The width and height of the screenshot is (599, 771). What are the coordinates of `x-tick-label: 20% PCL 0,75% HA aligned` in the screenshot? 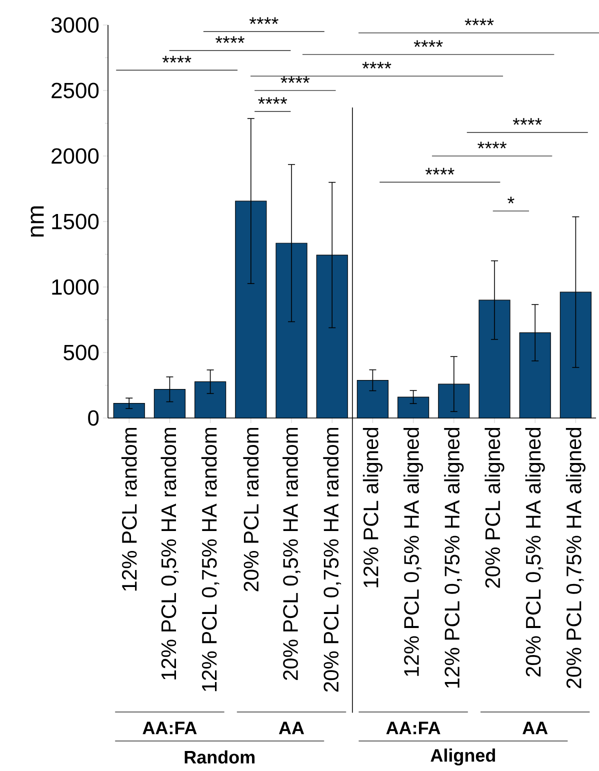 It's located at (576, 558).